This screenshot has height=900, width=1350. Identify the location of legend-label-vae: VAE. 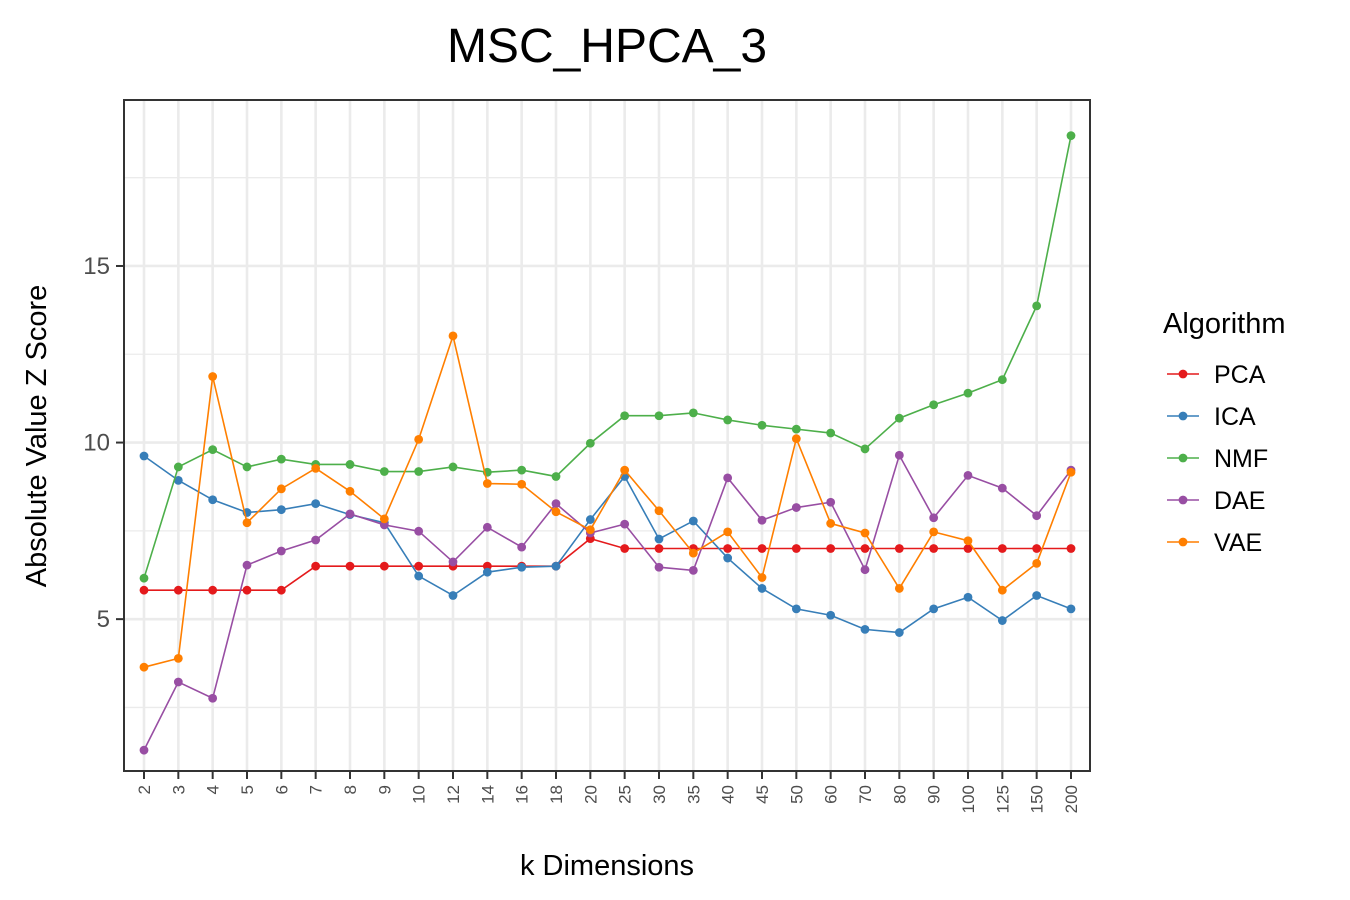
(1238, 543).